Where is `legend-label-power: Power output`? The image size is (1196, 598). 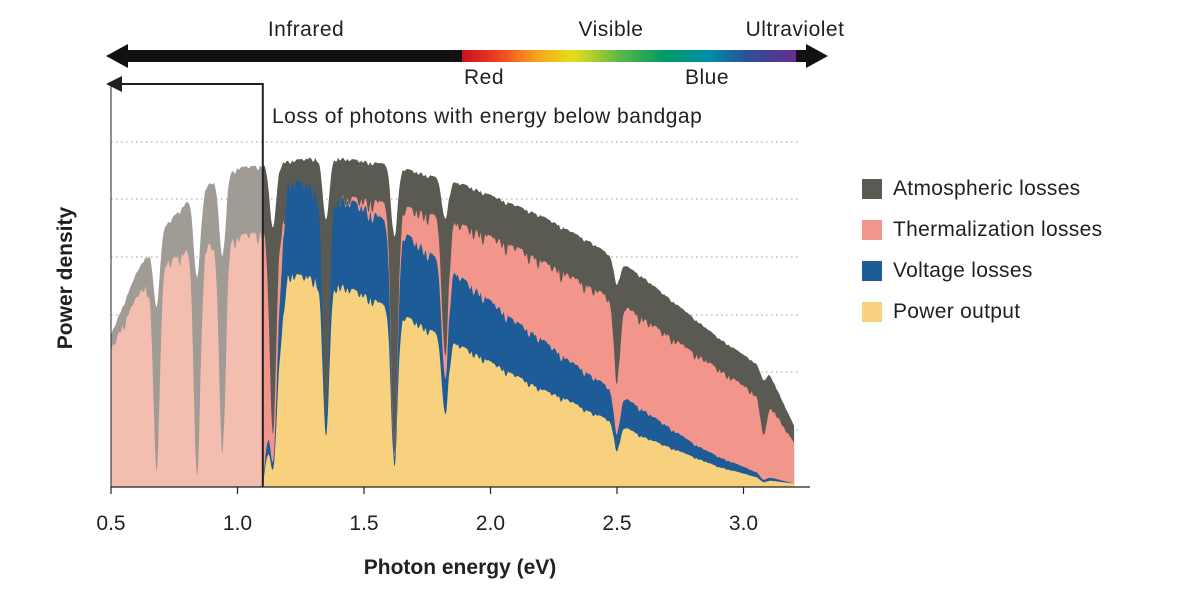
legend-label-power: Power output is located at coordinates (957, 311).